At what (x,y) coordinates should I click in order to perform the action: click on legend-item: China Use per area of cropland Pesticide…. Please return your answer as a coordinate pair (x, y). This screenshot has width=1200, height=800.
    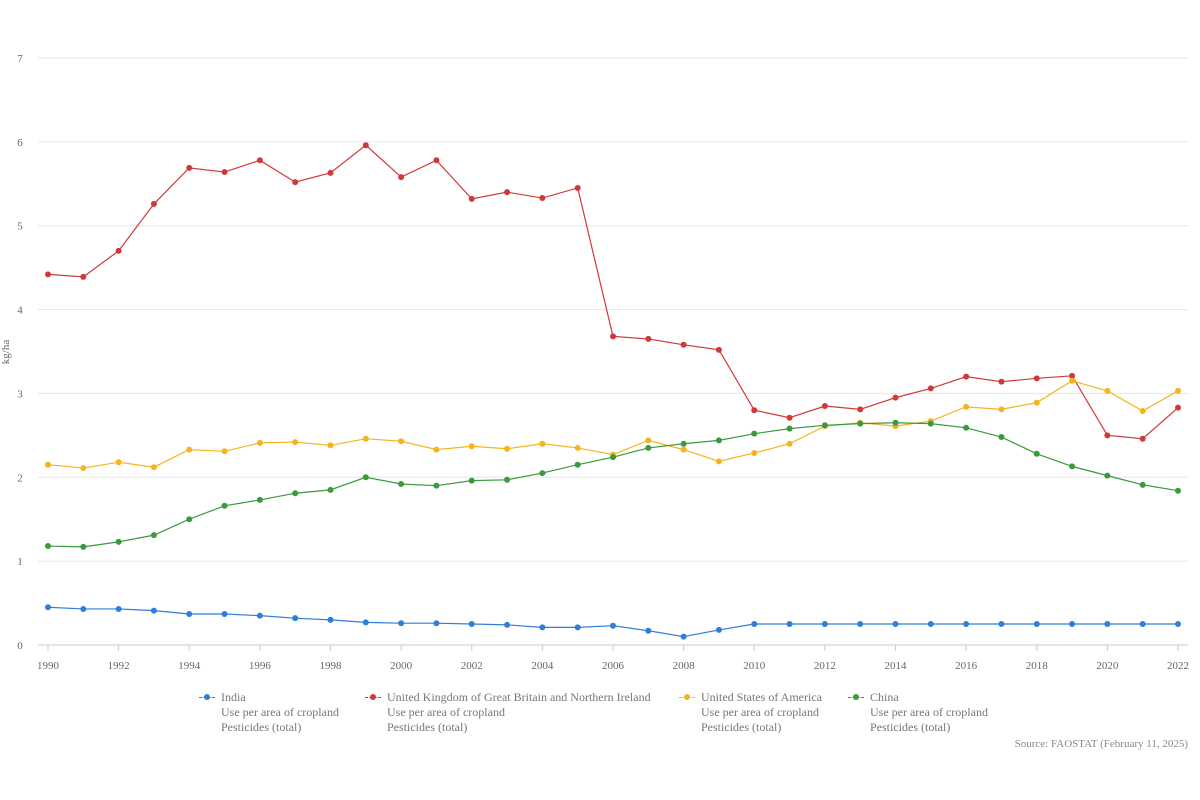
    Looking at the image, I should click on (918, 712).